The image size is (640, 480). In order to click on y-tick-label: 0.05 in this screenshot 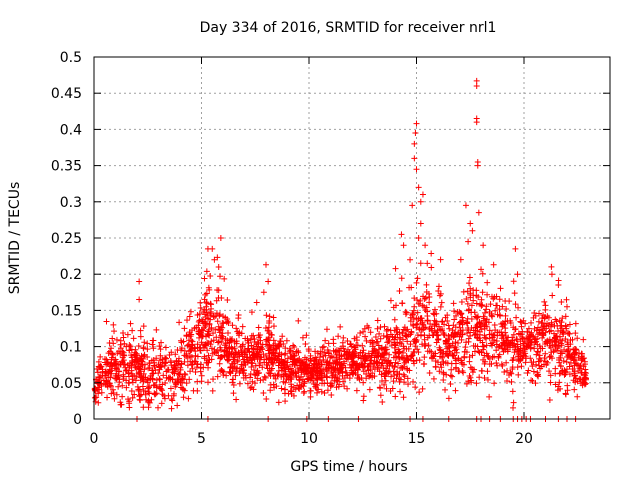, I will do `click(66, 384)`.